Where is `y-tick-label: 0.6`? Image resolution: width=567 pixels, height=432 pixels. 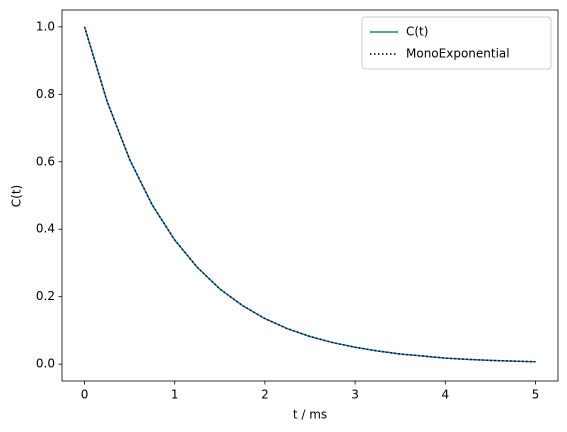 y-tick-label: 0.6 is located at coordinates (45, 161).